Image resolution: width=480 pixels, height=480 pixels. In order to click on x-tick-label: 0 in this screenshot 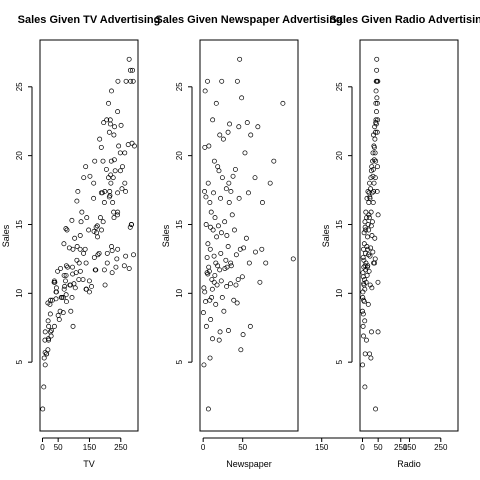, I will do `click(203, 447)`.